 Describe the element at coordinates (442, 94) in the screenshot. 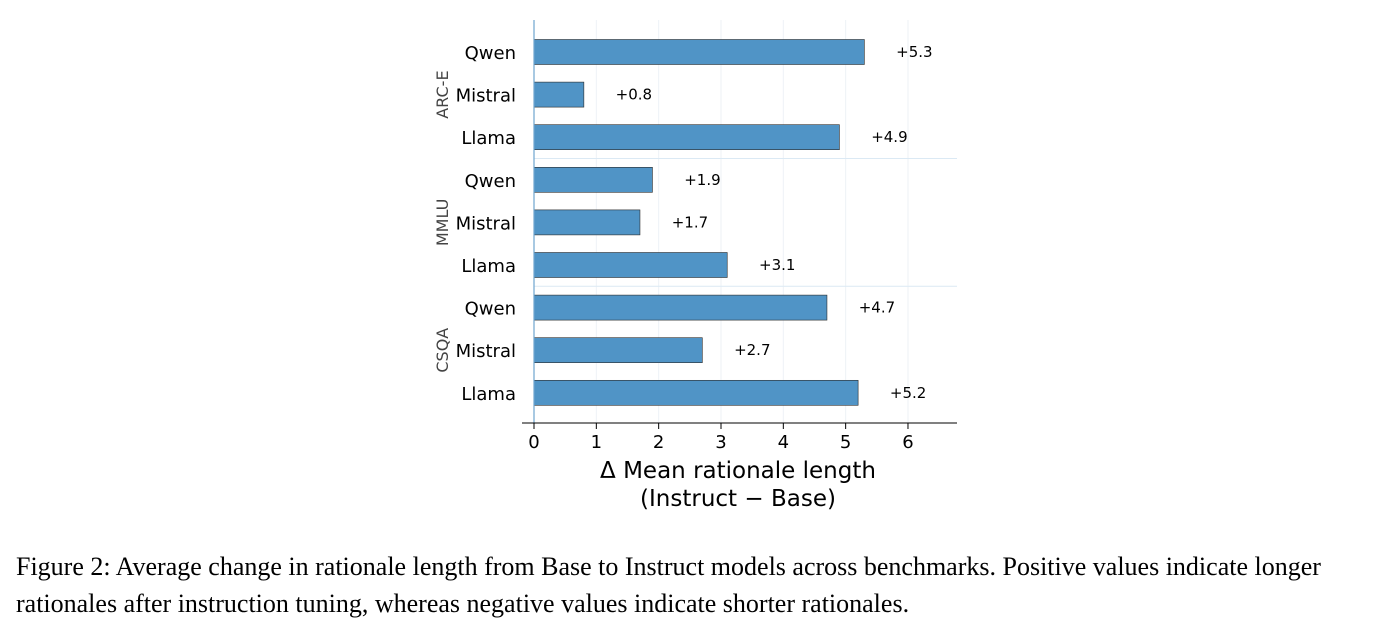

I see `group-label: ARC-E` at that location.